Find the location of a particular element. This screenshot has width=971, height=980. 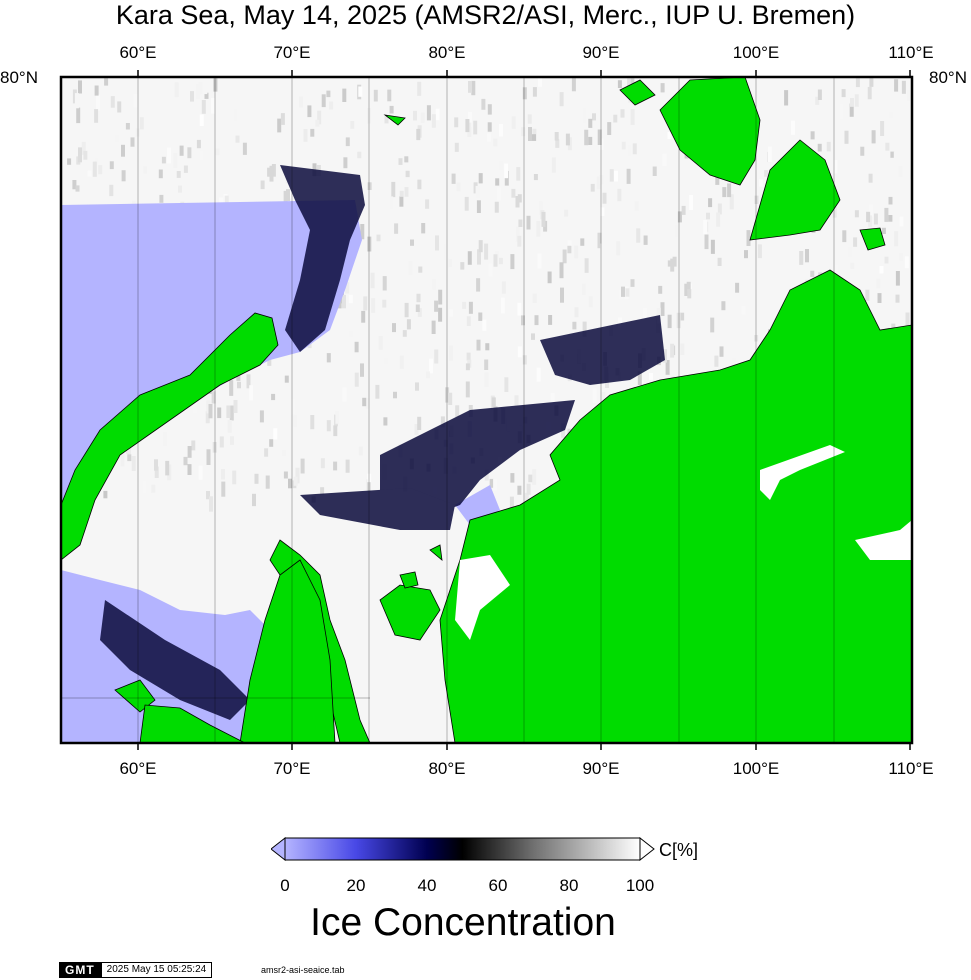

land-island-gydan is located at coordinates (410, 612).